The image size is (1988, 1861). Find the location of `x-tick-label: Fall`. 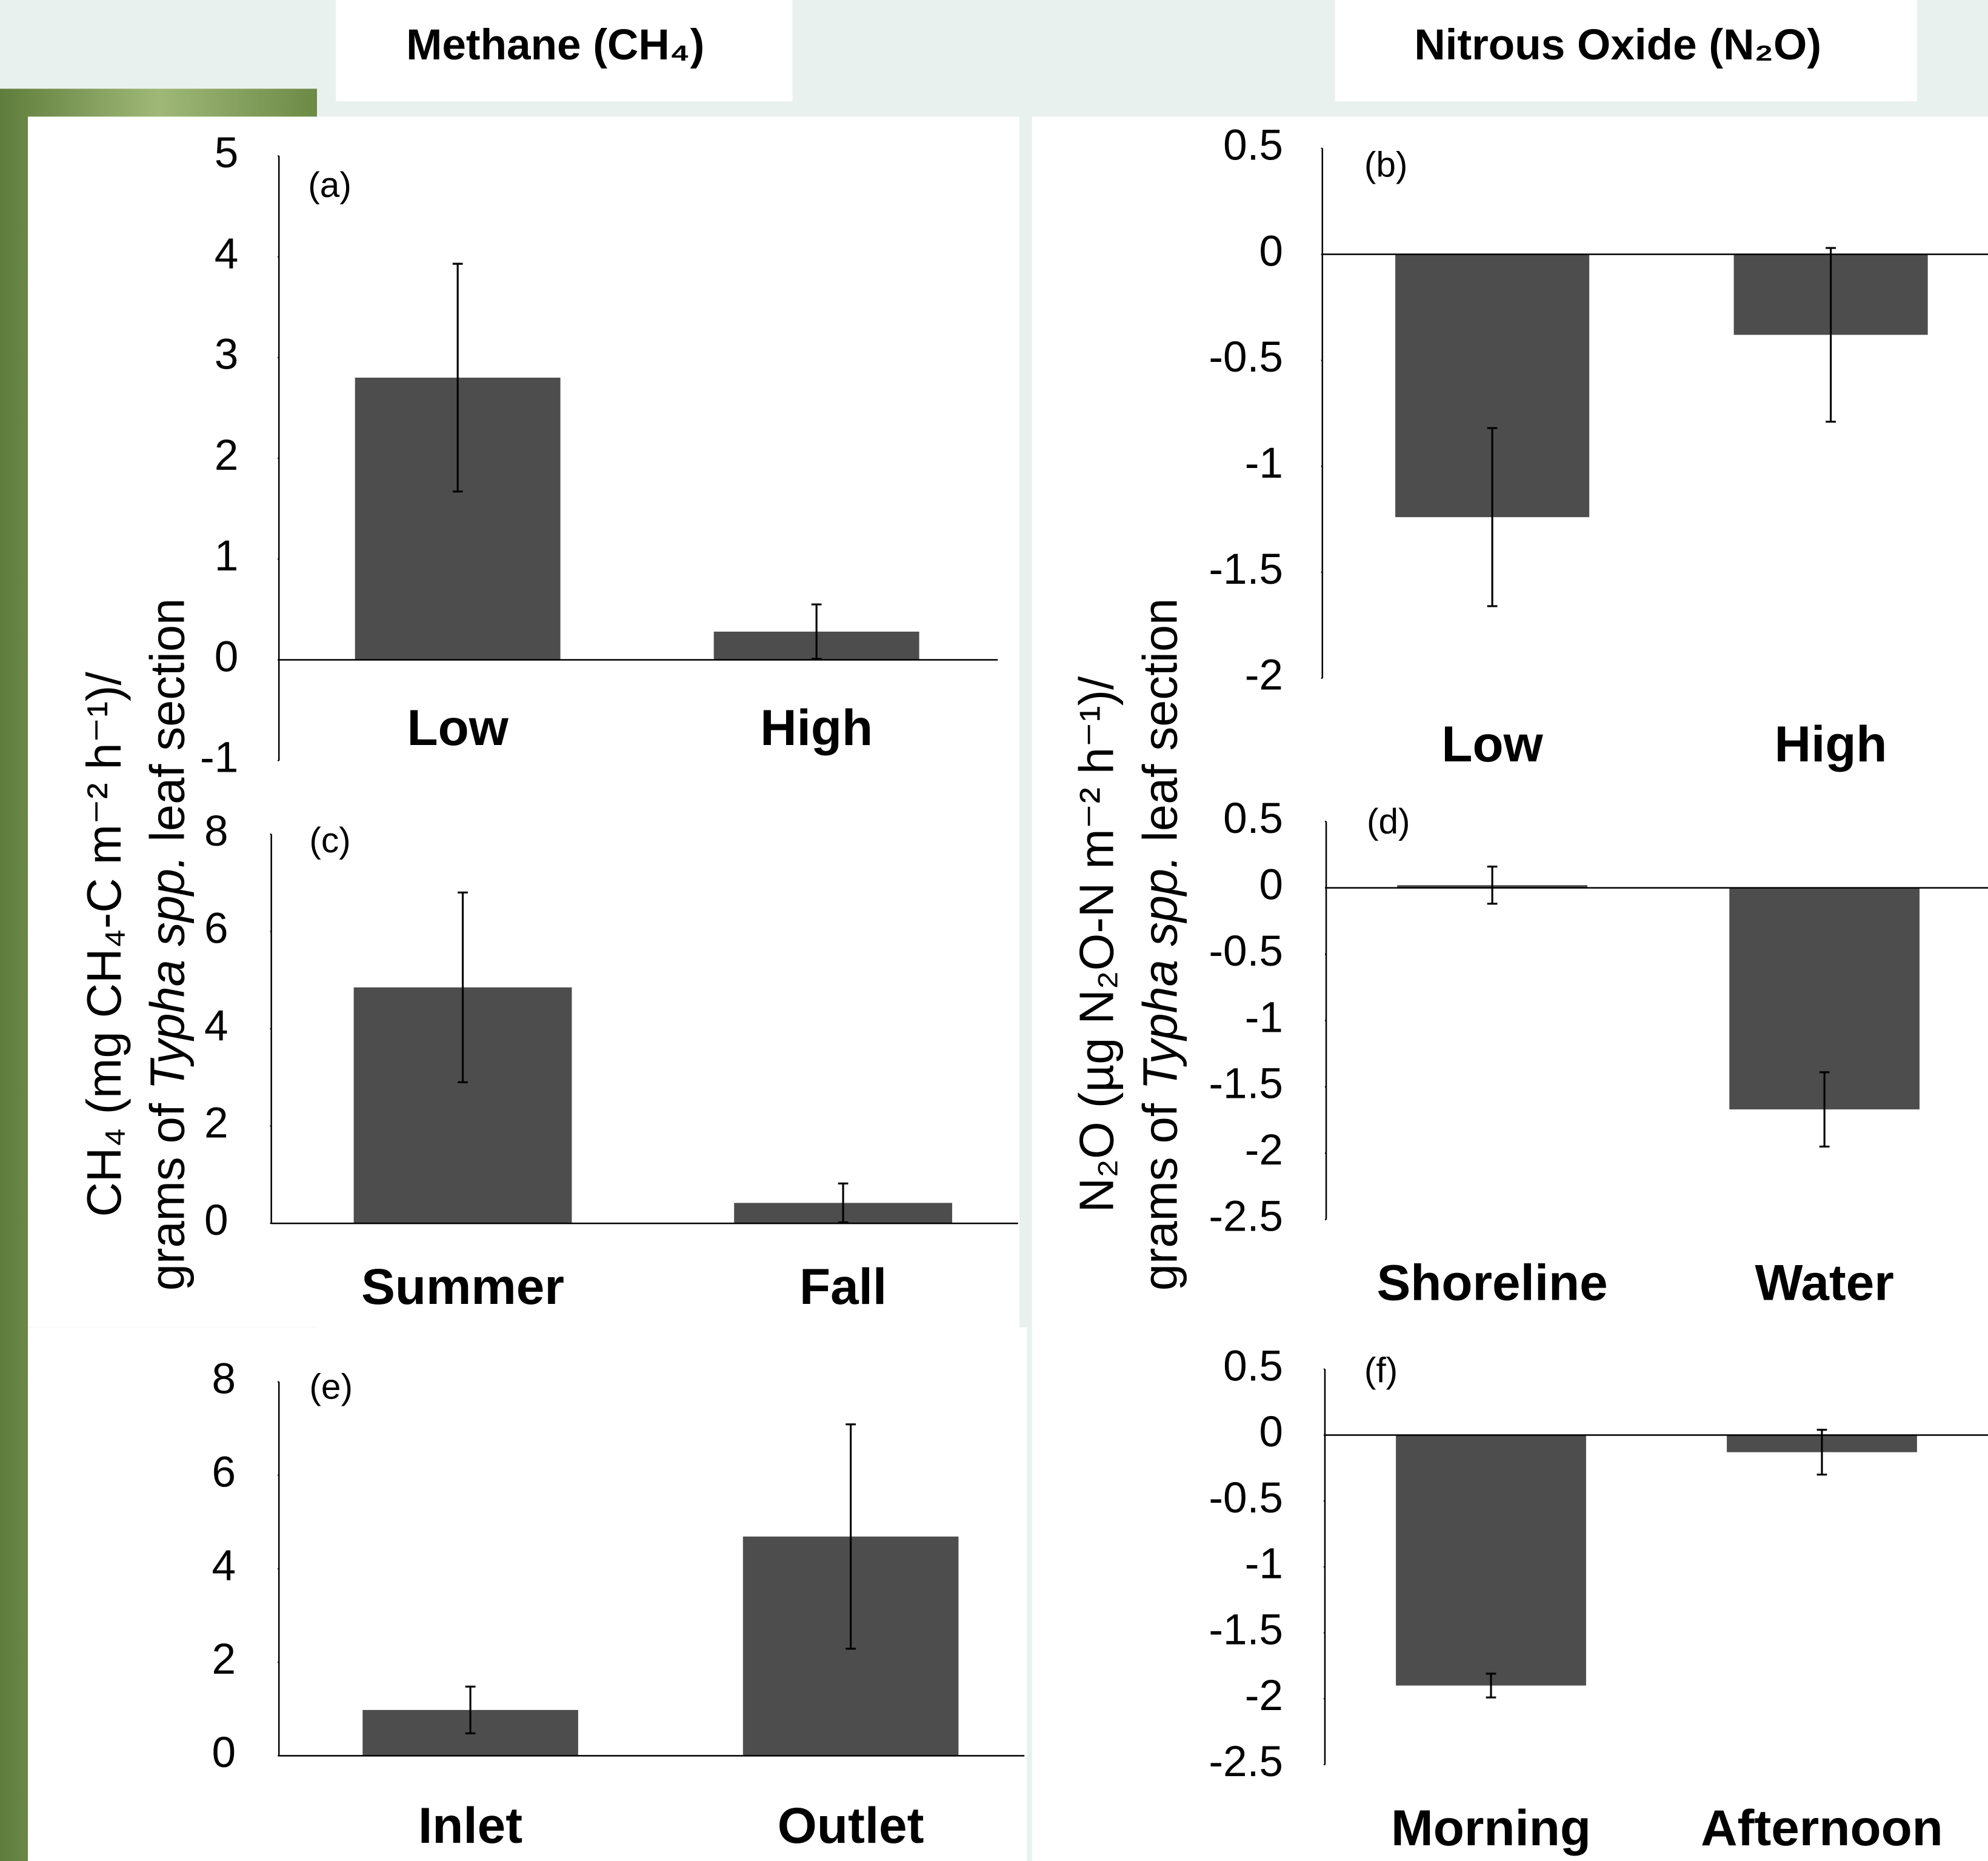

x-tick-label: Fall is located at coordinates (843, 1286).